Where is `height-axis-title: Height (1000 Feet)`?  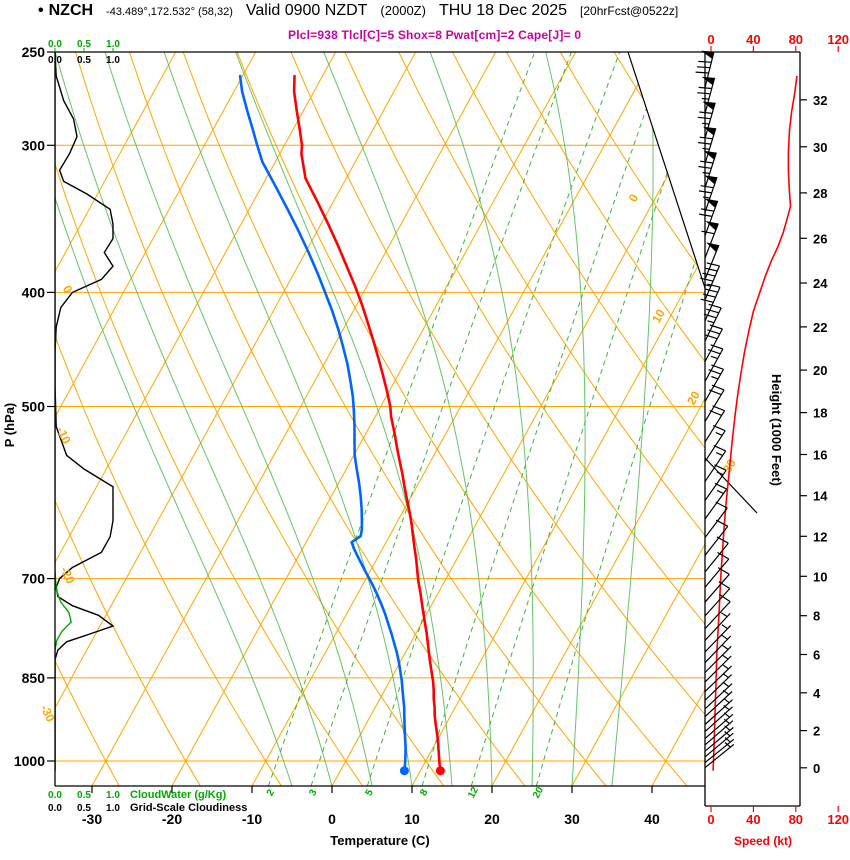
height-axis-title: Height (1000 Feet) is located at coordinates (776, 430).